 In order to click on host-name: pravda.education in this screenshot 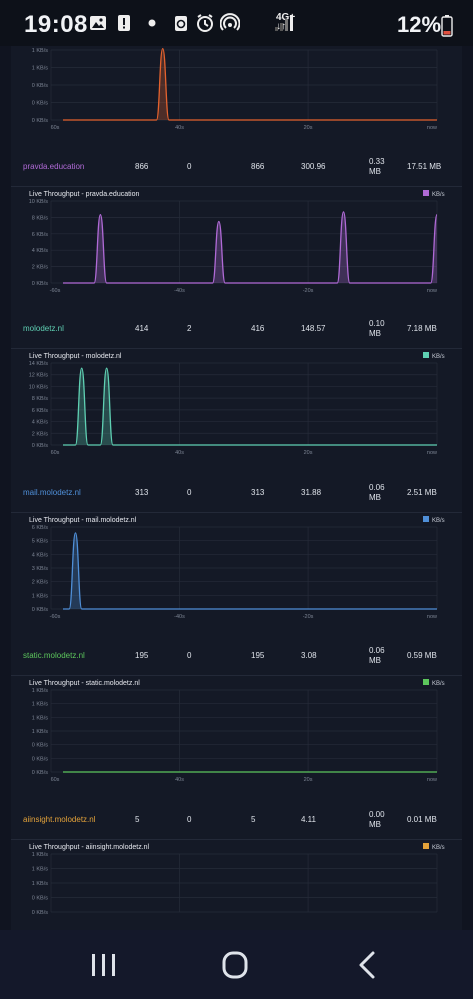, I will do `click(54, 166)`.